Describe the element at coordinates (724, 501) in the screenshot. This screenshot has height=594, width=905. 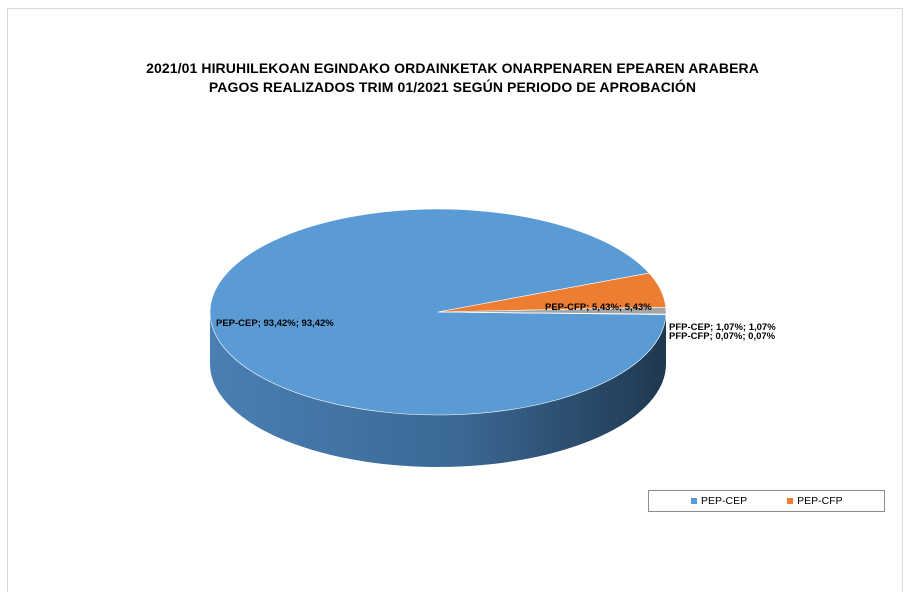
I see `legend-label-pep-cep: PEP-CEP` at that location.